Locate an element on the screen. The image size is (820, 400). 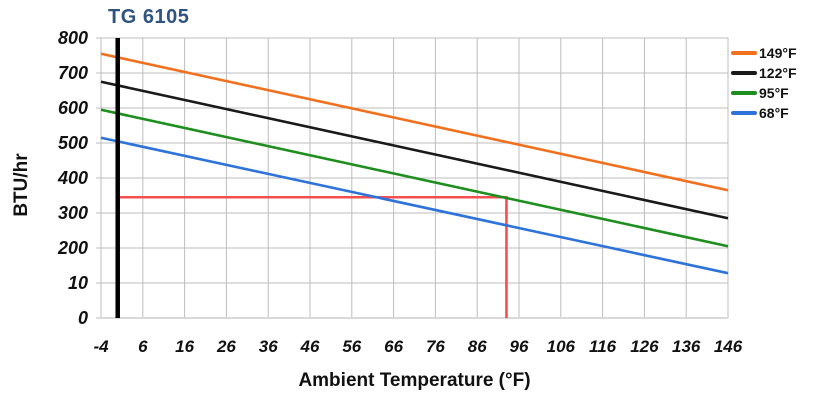
legend-item-122-f: 122°F is located at coordinates (764, 73).